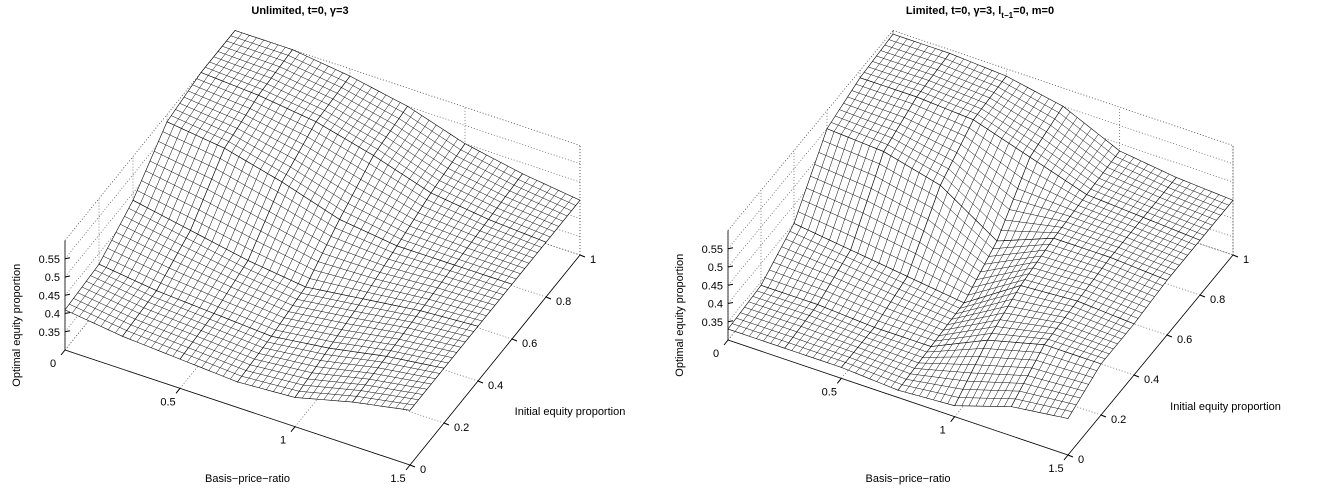 The height and width of the screenshot is (488, 1327). I want to click on x-axis-label: Basis−price−ratio, so click(908, 479).